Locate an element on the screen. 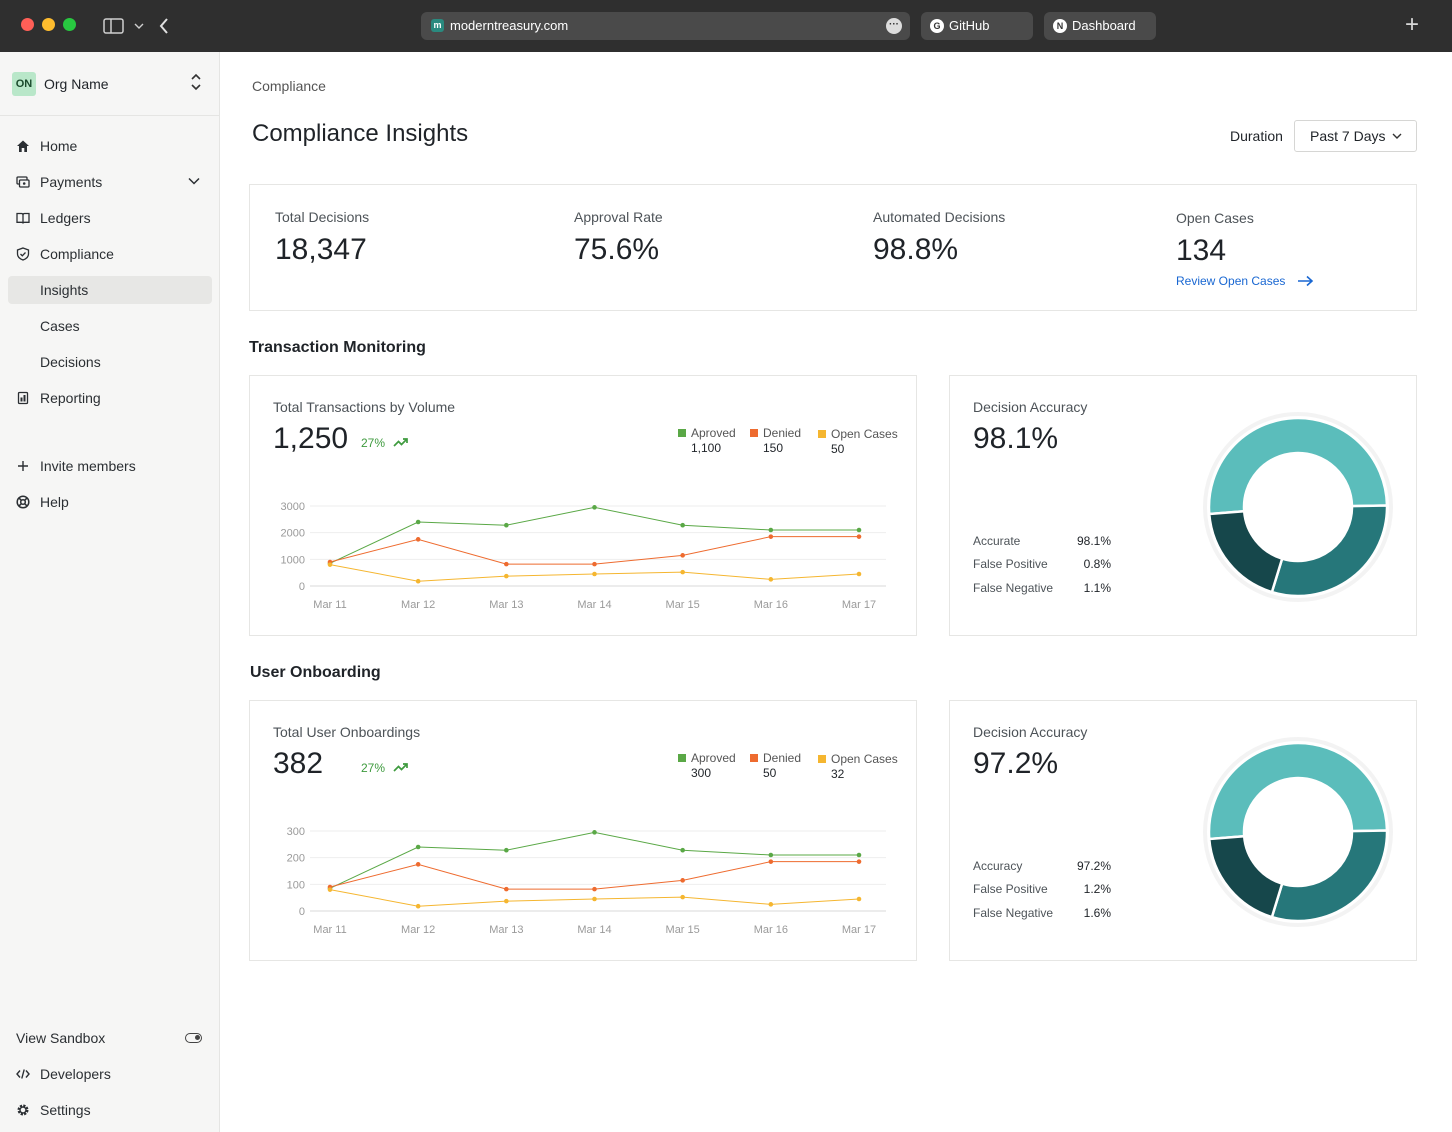 The image size is (1452, 1132). sidebar-toggle-icon is located at coordinates (114, 26).